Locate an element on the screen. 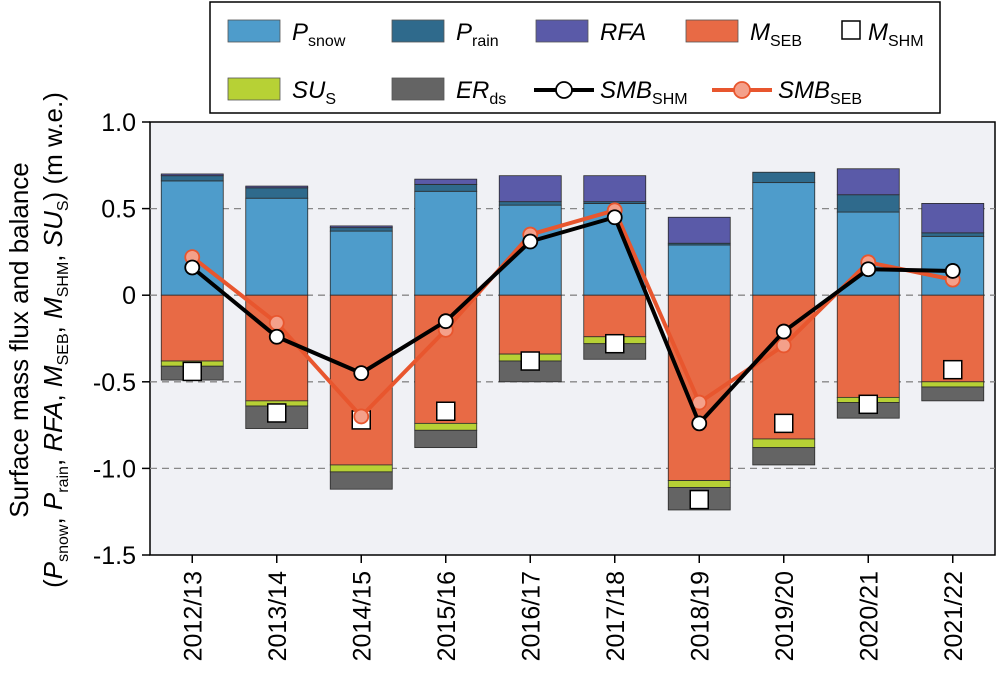 The image size is (1000, 681). y-axis-label-line1: Surface mass flux and balance is located at coordinates (19, 340).